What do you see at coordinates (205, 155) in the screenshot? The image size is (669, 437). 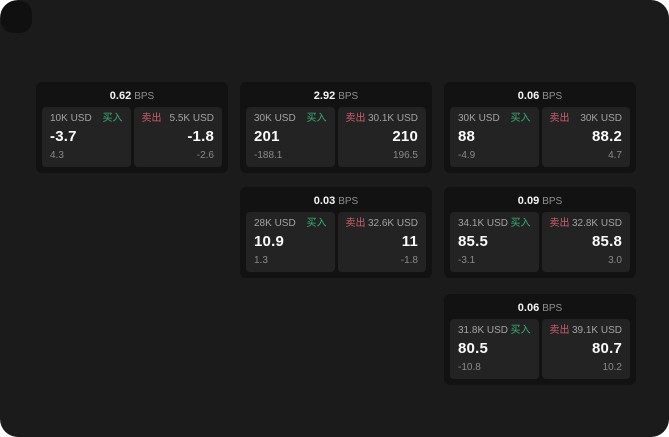 I see `sell-sub-value: -2.6` at bounding box center [205, 155].